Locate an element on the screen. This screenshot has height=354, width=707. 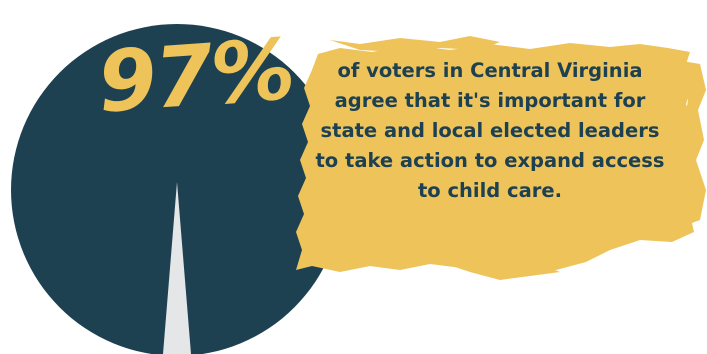
stat-value: 97% is located at coordinates (195, 76).